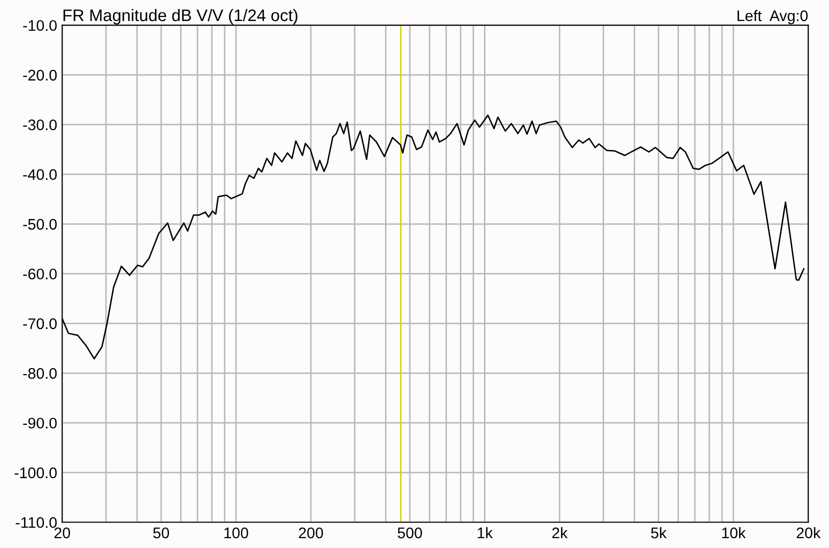  Describe the element at coordinates (181, 16) in the screenshot. I see `chart-title: FR Magnitude dB V/V (1/24 oct)` at that location.